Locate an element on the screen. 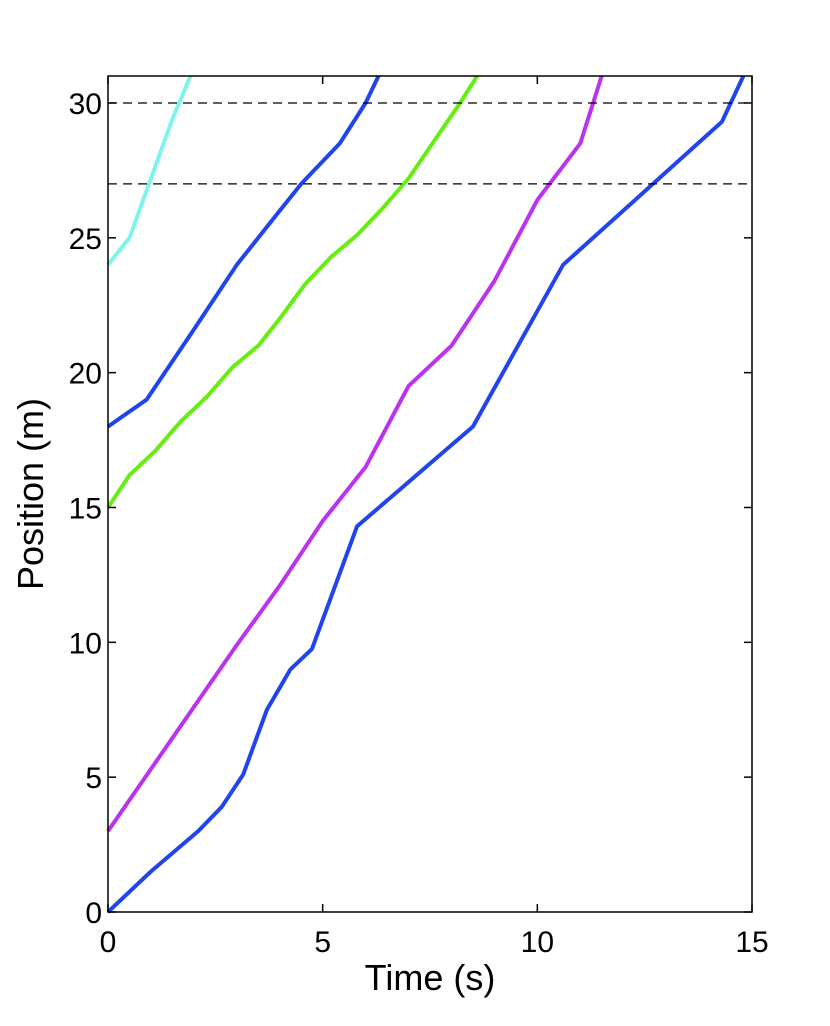 This screenshot has height=1026, width=830. x-tick-label: 10 is located at coordinates (537, 942).